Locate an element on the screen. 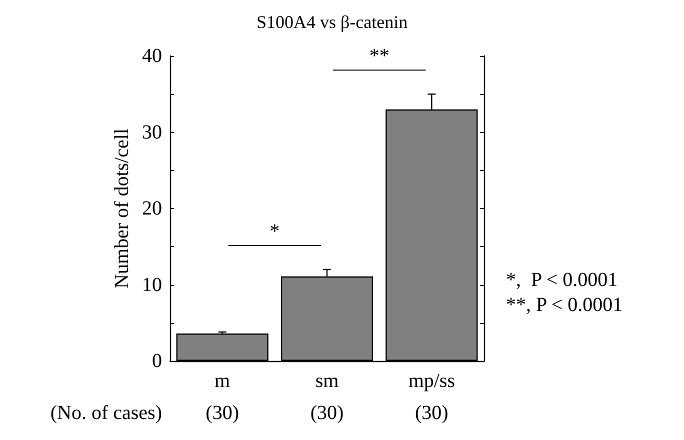 Image resolution: width=684 pixels, height=440 pixels. text: (No. of cases) is located at coordinates (106, 413).